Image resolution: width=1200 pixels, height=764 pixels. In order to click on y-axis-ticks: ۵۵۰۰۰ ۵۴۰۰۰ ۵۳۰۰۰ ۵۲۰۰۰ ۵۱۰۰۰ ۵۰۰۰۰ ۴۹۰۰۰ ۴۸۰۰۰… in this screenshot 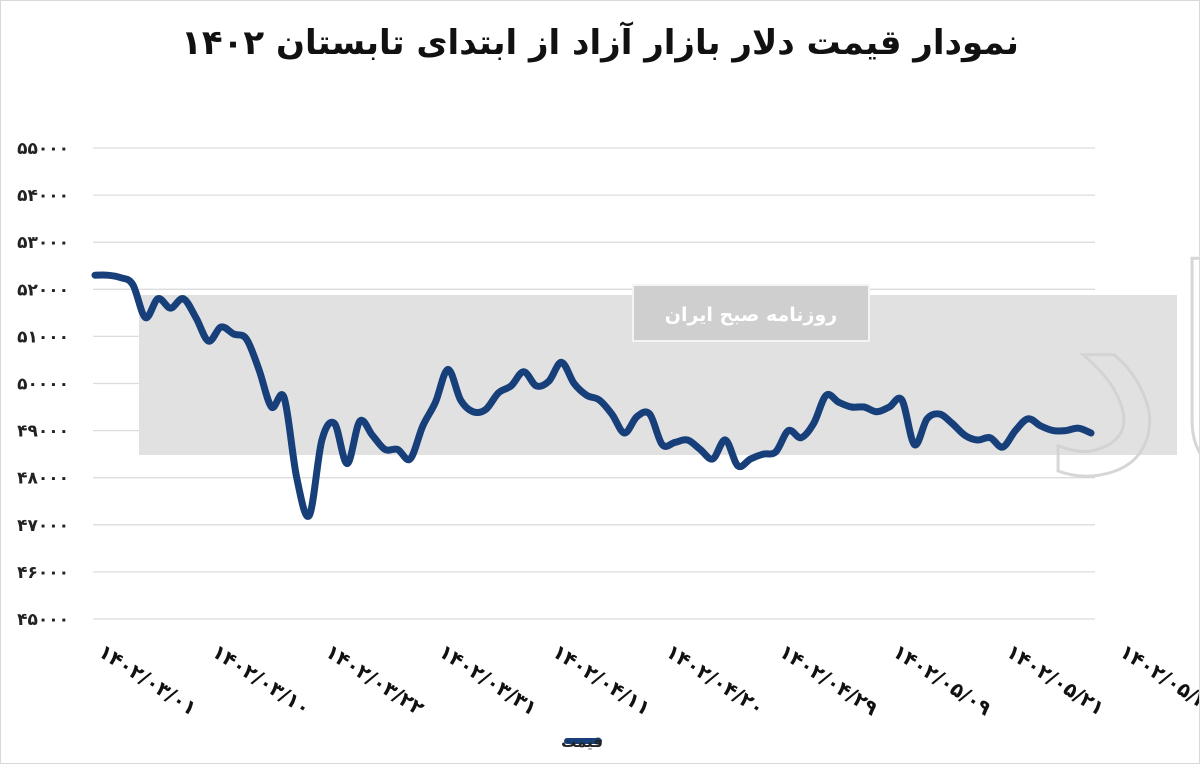, I will do `click(43, 384)`.